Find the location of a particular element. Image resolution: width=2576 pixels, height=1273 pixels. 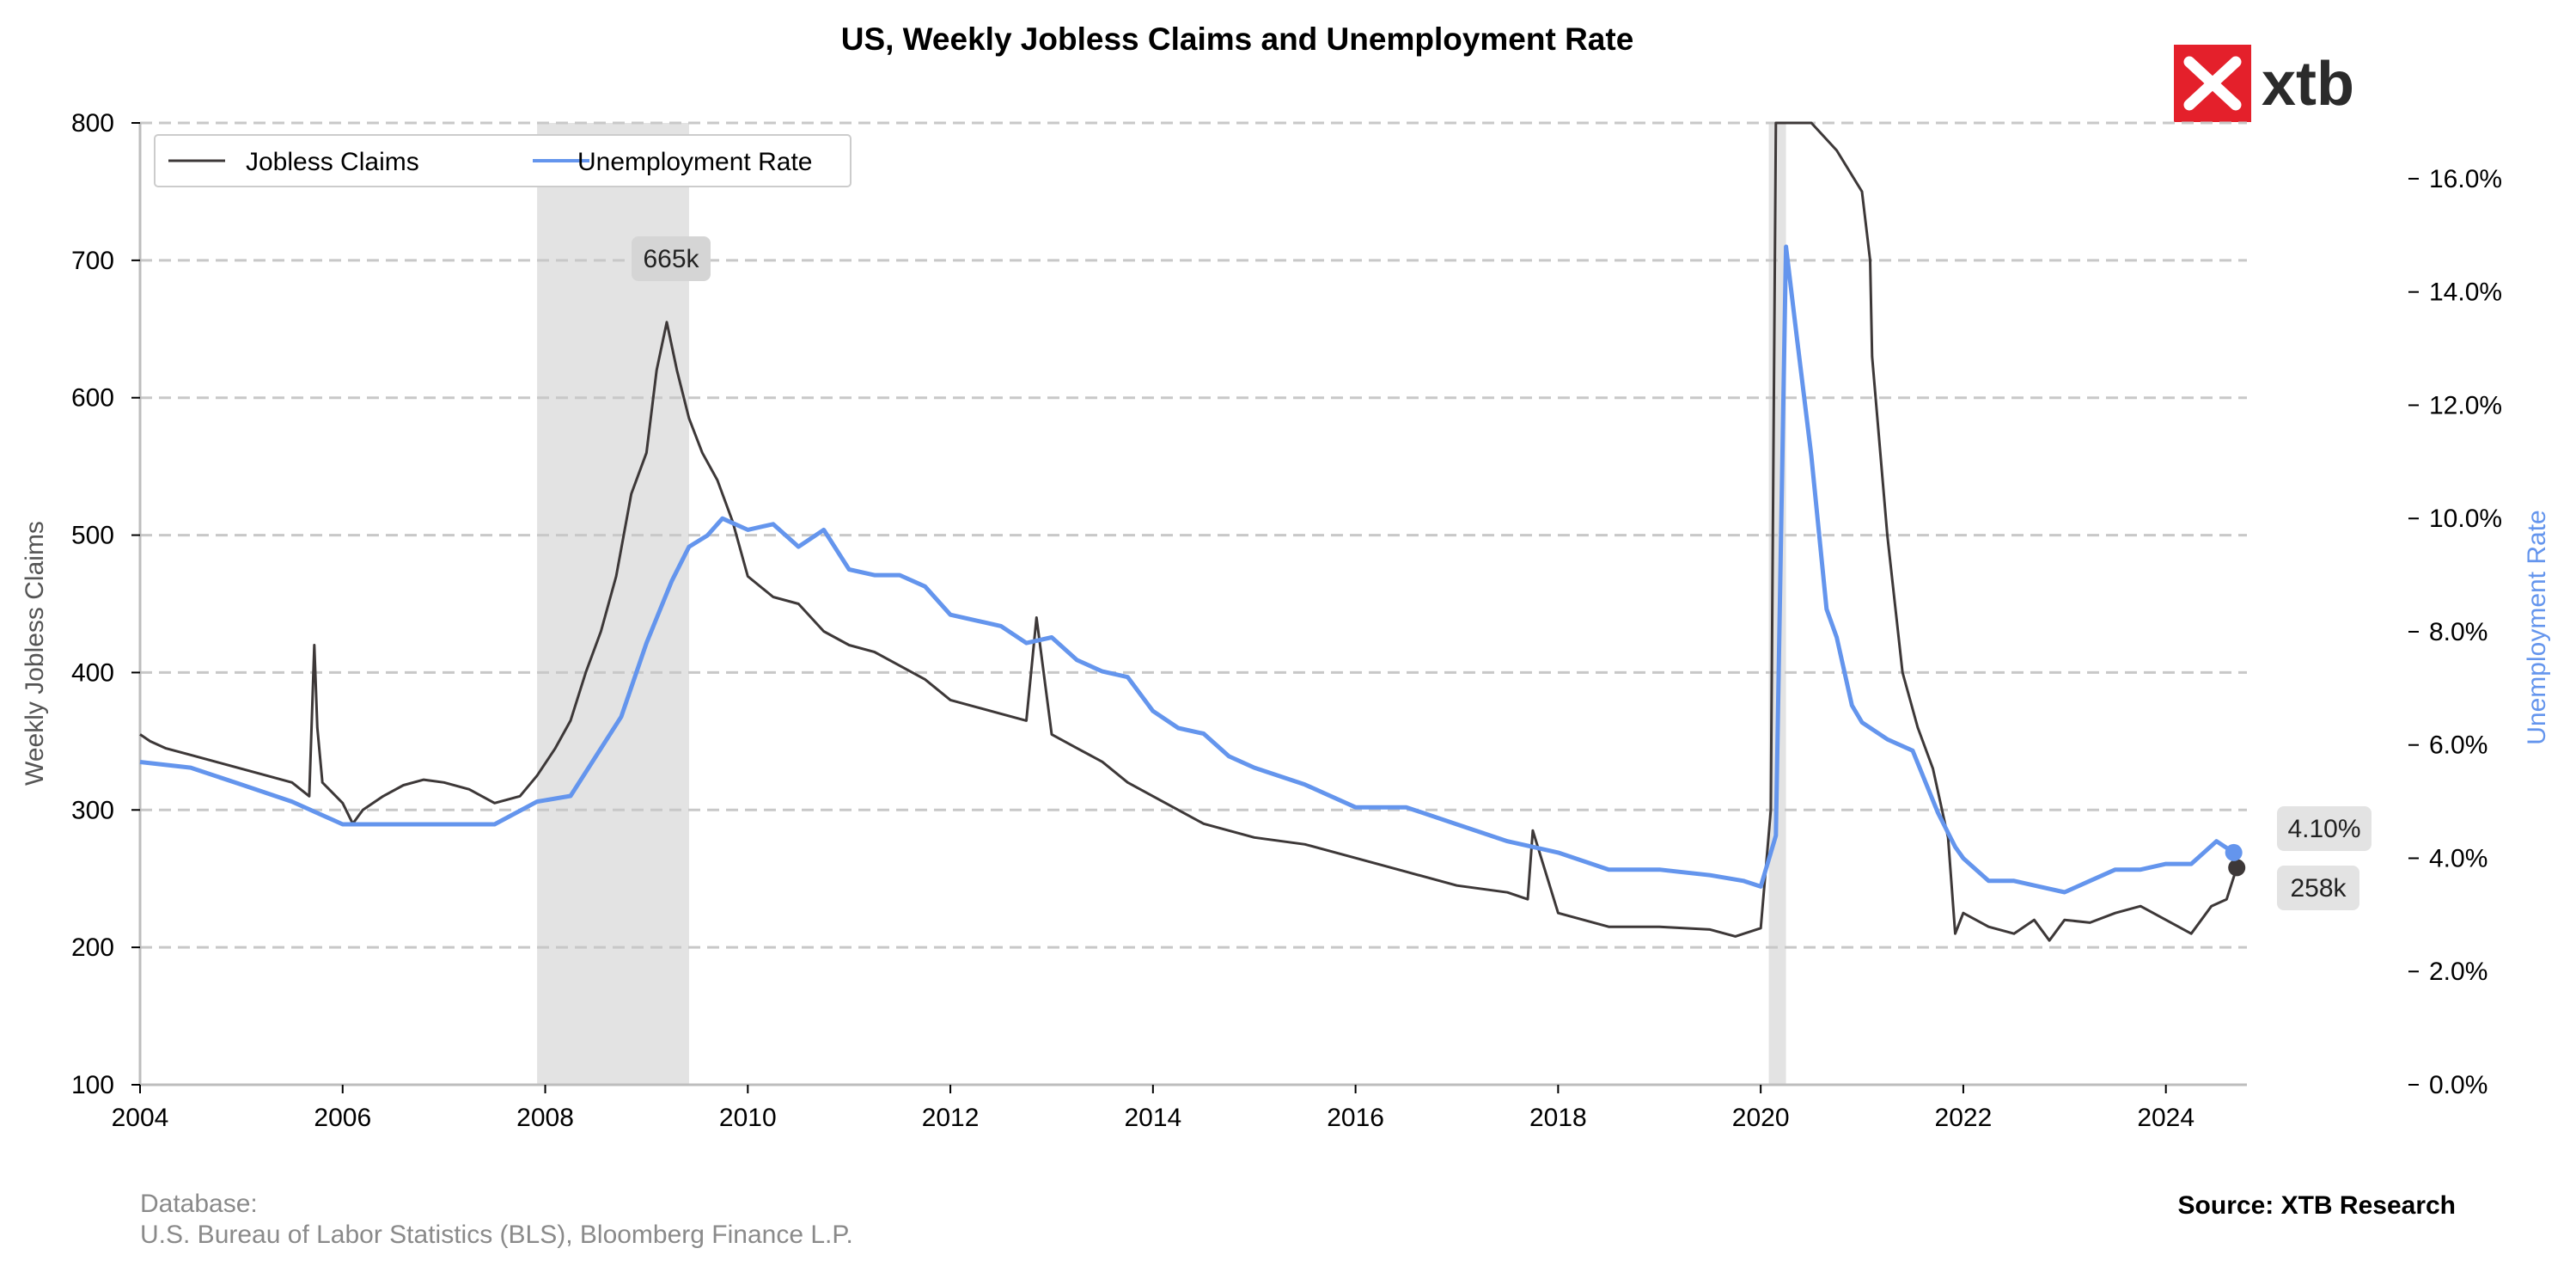

jobless-endpoint-marker is located at coordinates (2237, 868).